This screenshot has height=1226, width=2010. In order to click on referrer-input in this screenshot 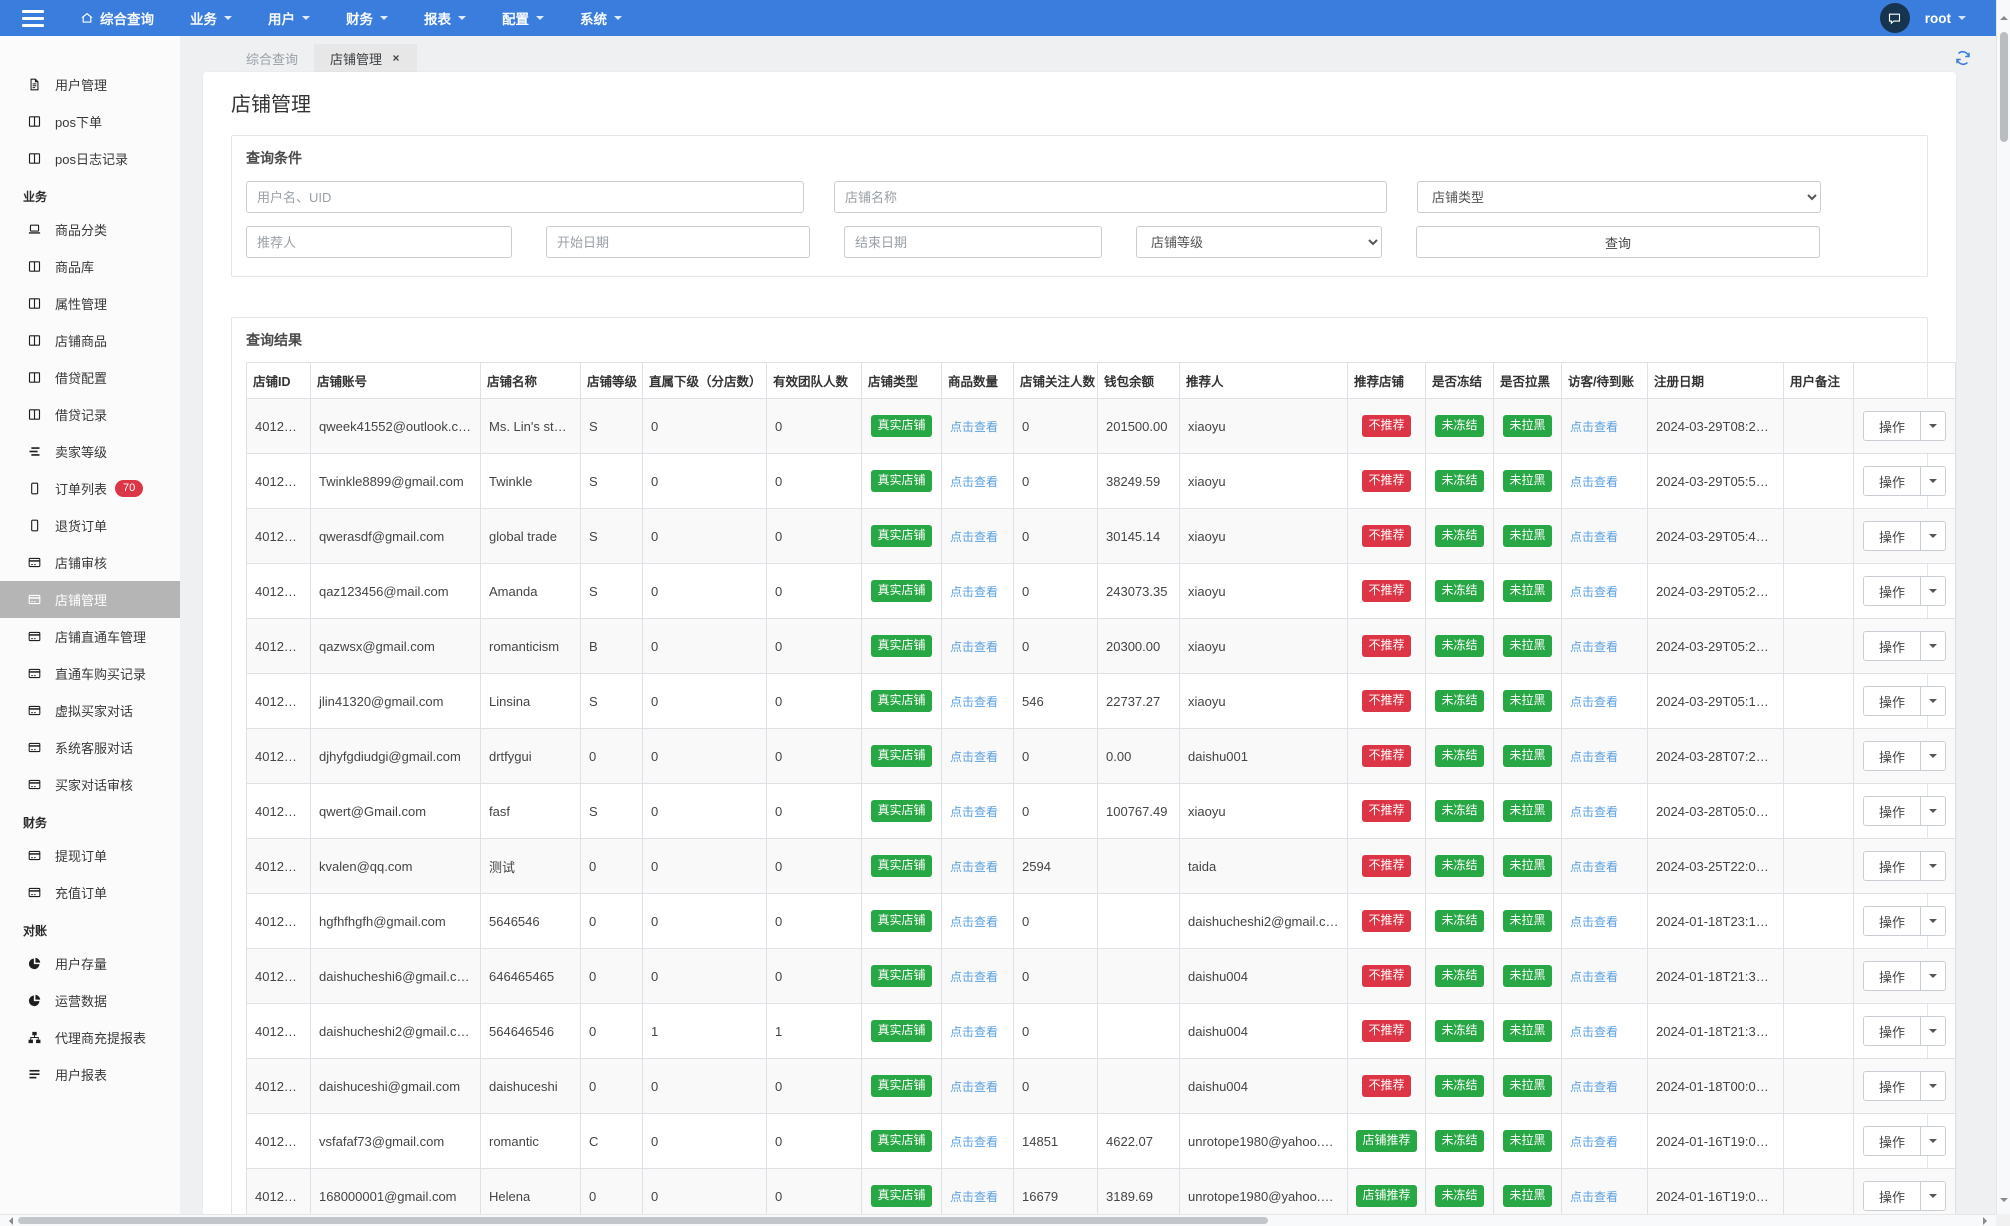, I will do `click(379, 242)`.